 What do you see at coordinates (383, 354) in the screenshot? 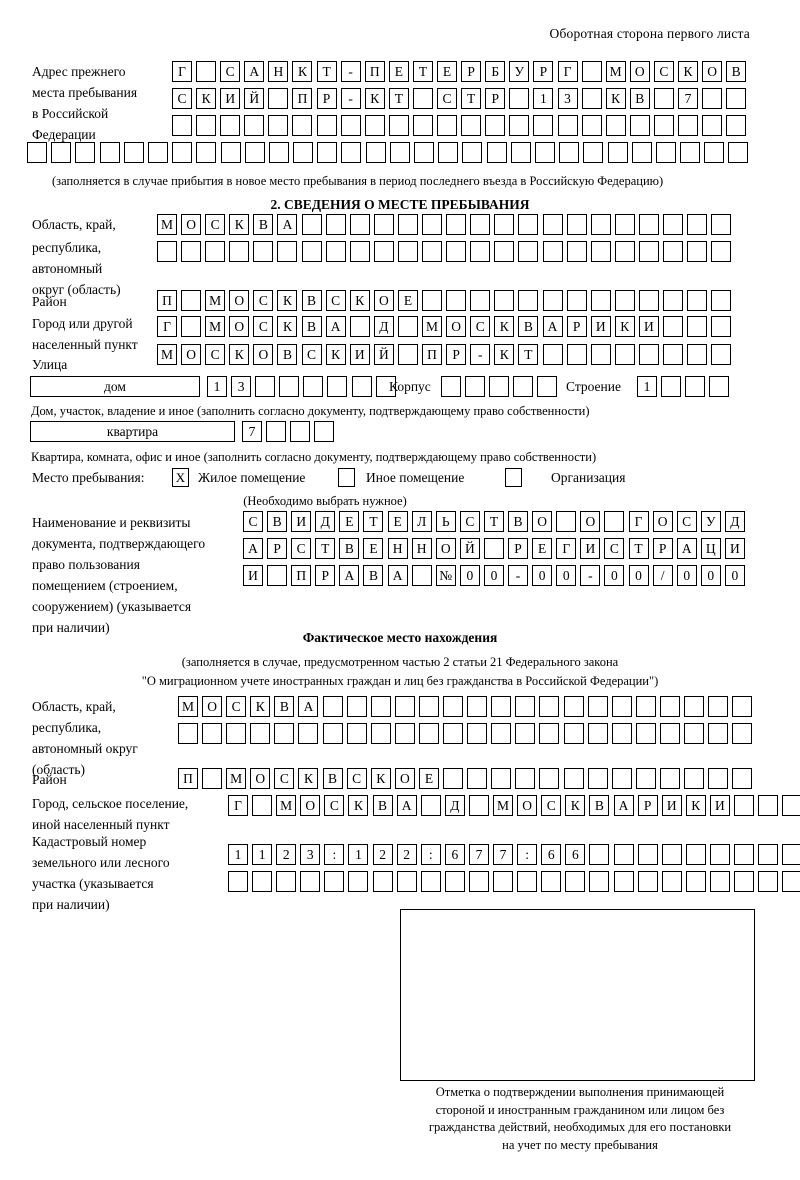
I see `char-cell: Й` at bounding box center [383, 354].